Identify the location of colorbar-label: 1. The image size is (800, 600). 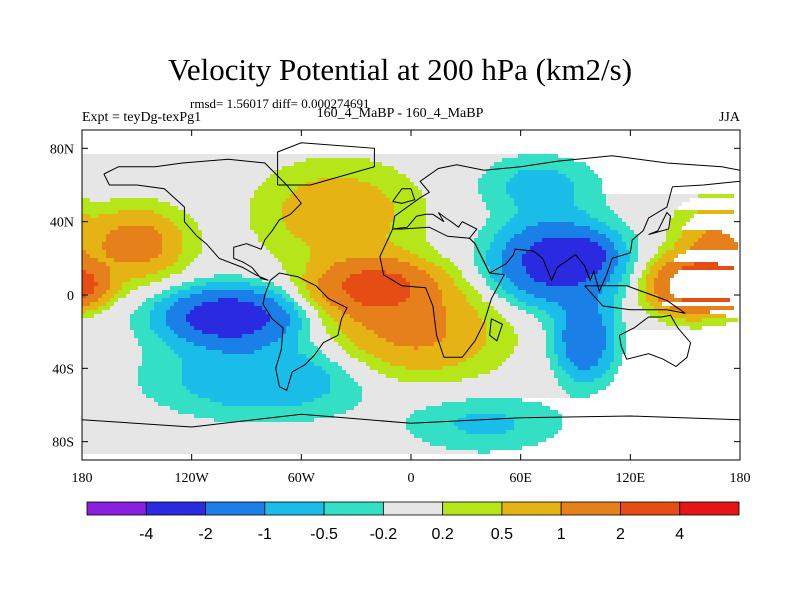
(561, 534).